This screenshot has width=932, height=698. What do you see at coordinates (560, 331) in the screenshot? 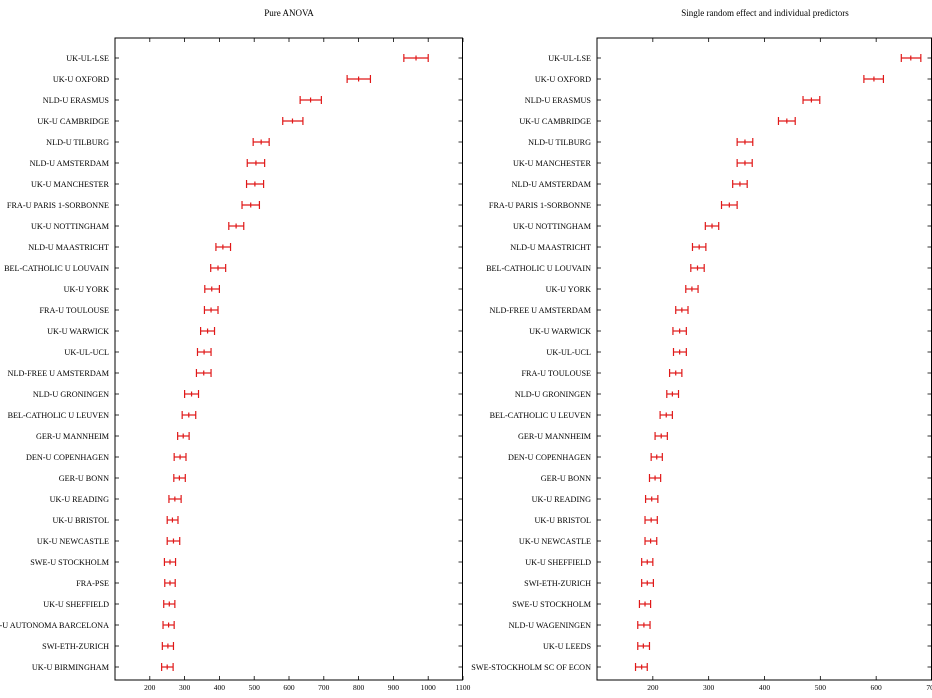
I see `category-label: UK-U WARWICK` at bounding box center [560, 331].